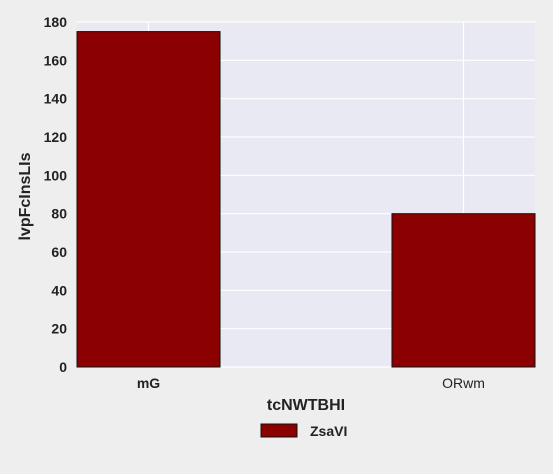  I want to click on x-tick-label: mG, so click(148, 383).